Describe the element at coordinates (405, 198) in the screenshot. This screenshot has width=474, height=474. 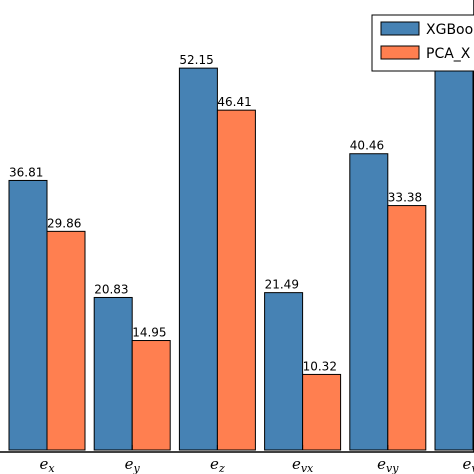
I see `bar-value-label: 33.38` at that location.